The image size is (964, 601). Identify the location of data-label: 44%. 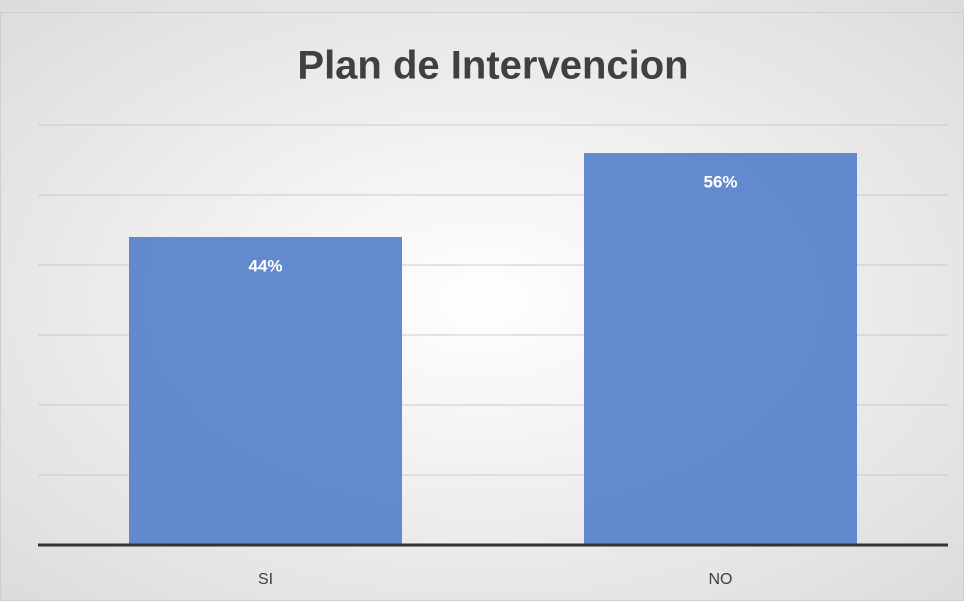
(265, 265).